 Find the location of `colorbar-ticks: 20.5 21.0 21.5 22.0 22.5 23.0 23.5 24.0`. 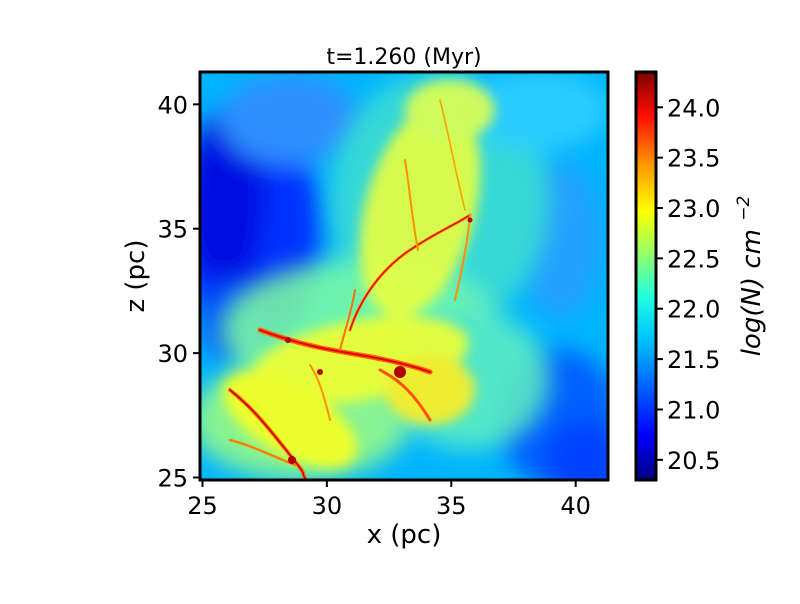

colorbar-ticks: 20.5 21.0 21.5 22.0 22.5 23.0 23.5 24.0 is located at coordinates (688, 284).